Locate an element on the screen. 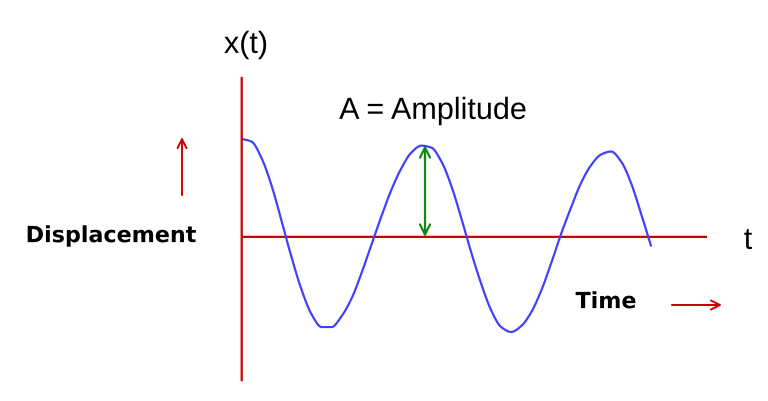  text: A = Amplitude is located at coordinates (432, 111).